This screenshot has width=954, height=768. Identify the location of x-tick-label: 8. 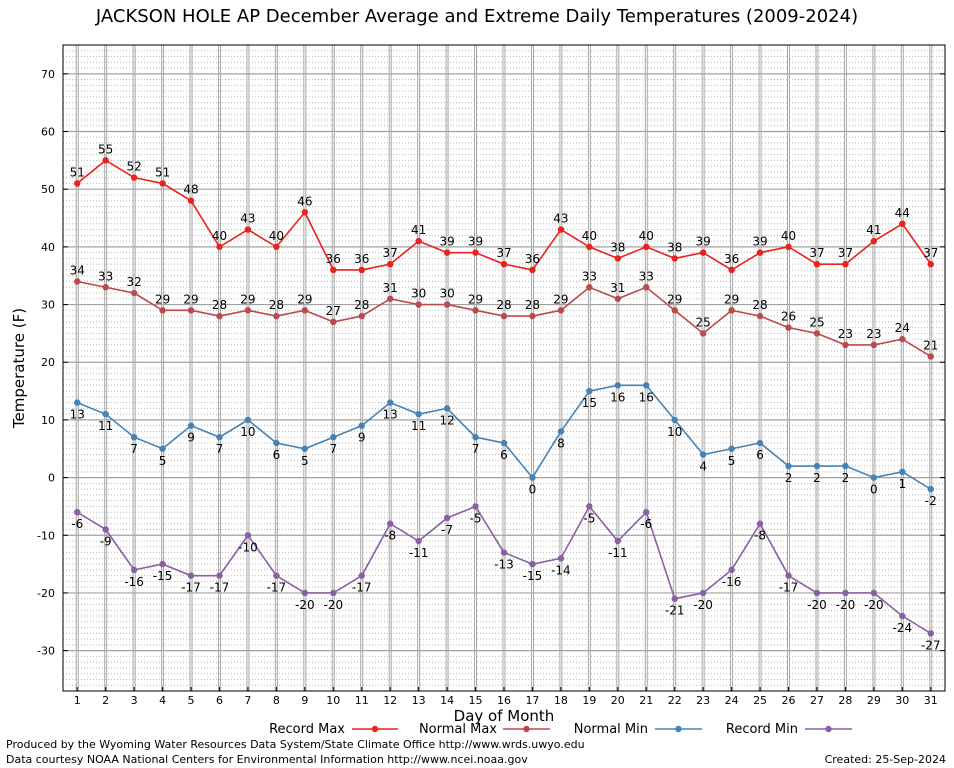
(276, 700).